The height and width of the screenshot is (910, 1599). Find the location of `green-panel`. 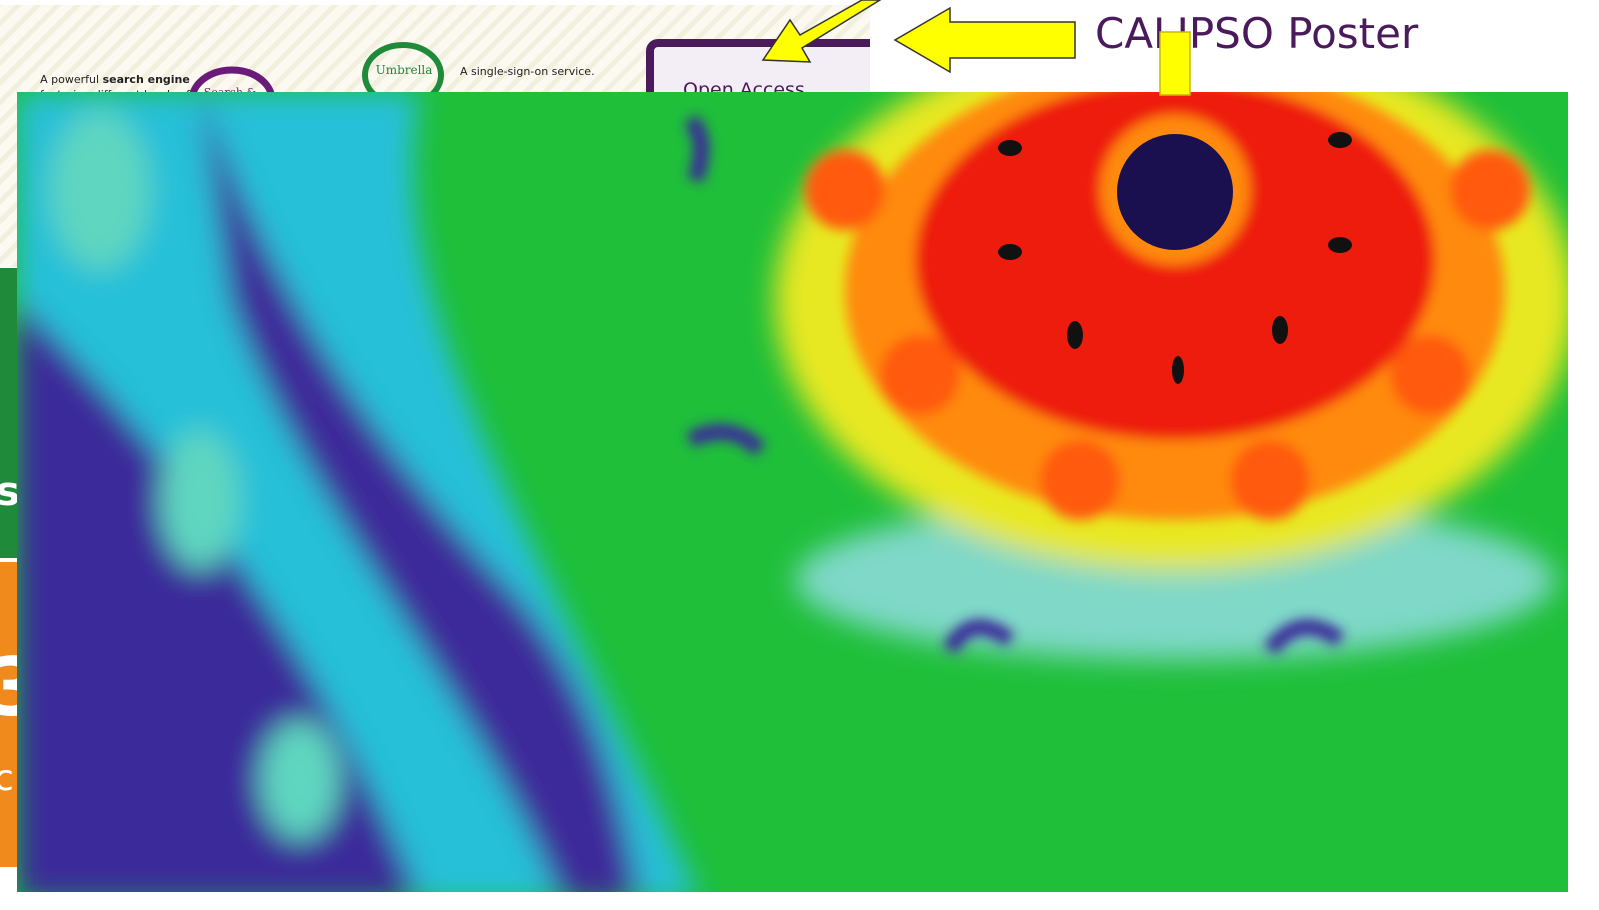

green-panel is located at coordinates (8, 413).